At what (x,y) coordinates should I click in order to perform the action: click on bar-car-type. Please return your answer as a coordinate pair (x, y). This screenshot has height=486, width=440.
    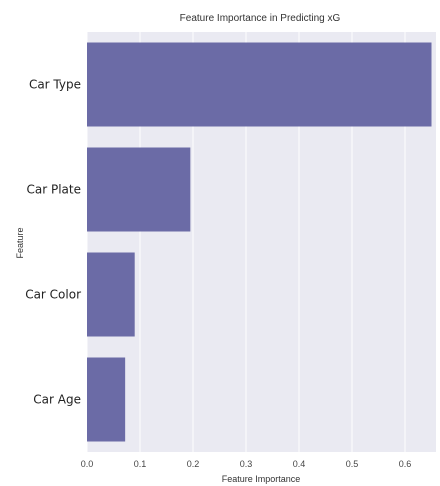
    Looking at the image, I should click on (259, 84).